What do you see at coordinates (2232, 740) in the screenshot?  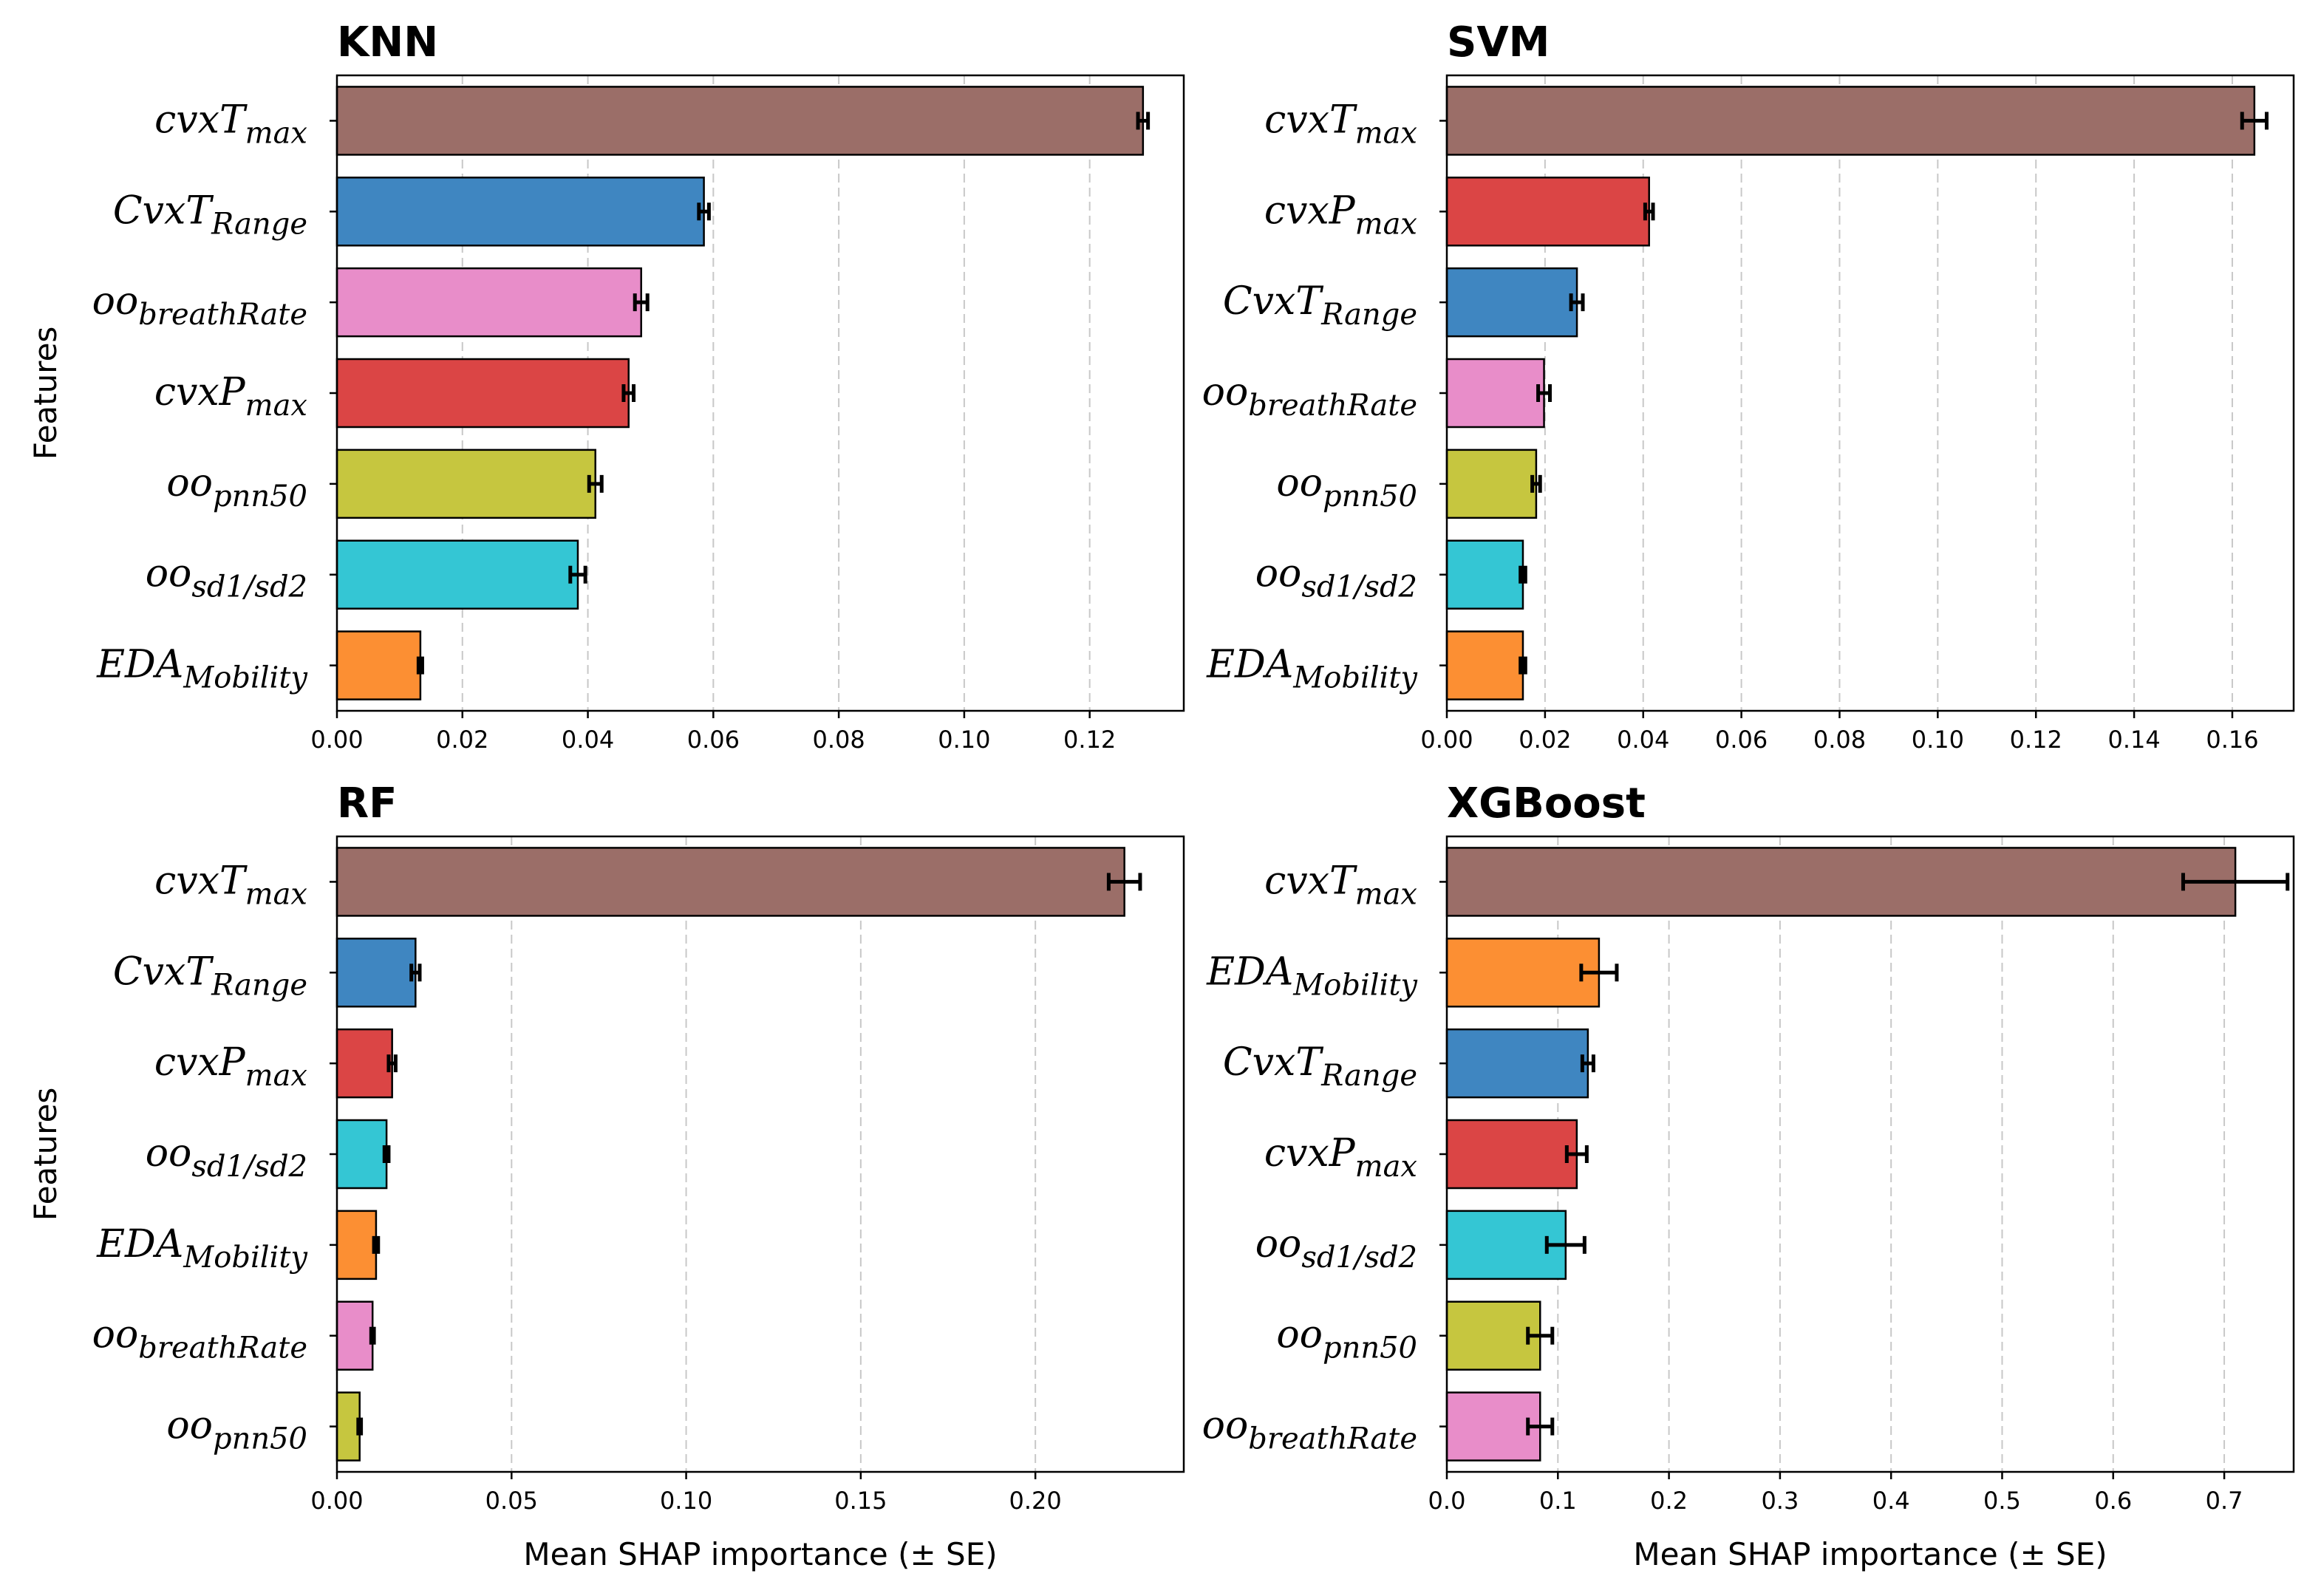 I see `x-tick-label: 0.16` at bounding box center [2232, 740].